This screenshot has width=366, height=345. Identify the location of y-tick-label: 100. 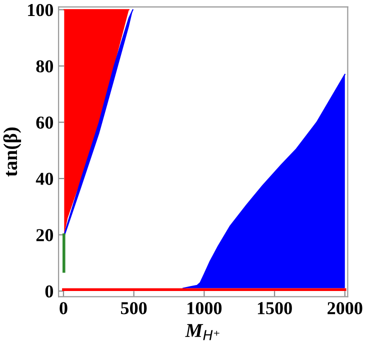
(41, 10).